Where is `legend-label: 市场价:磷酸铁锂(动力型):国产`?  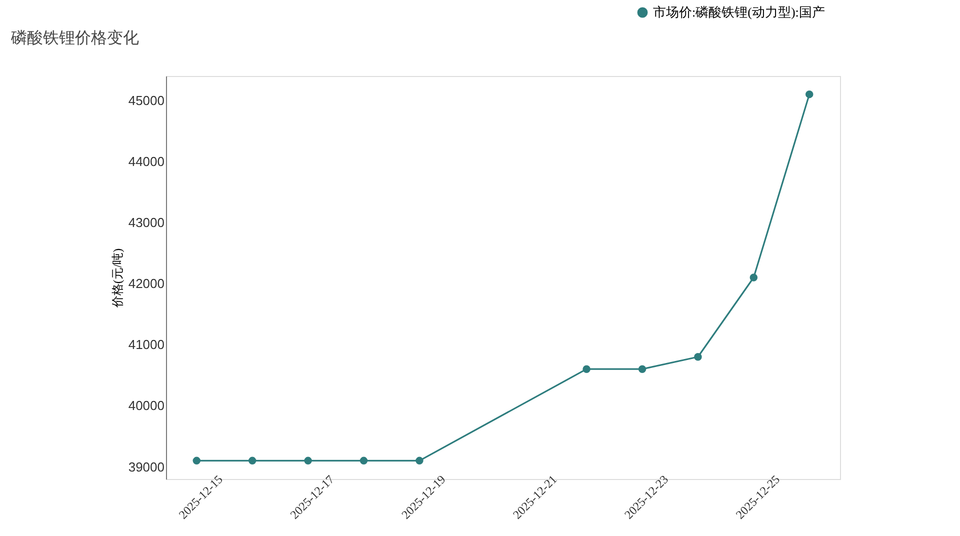 legend-label: 市场价:磷酸铁锂(动力型):国产 is located at coordinates (739, 12).